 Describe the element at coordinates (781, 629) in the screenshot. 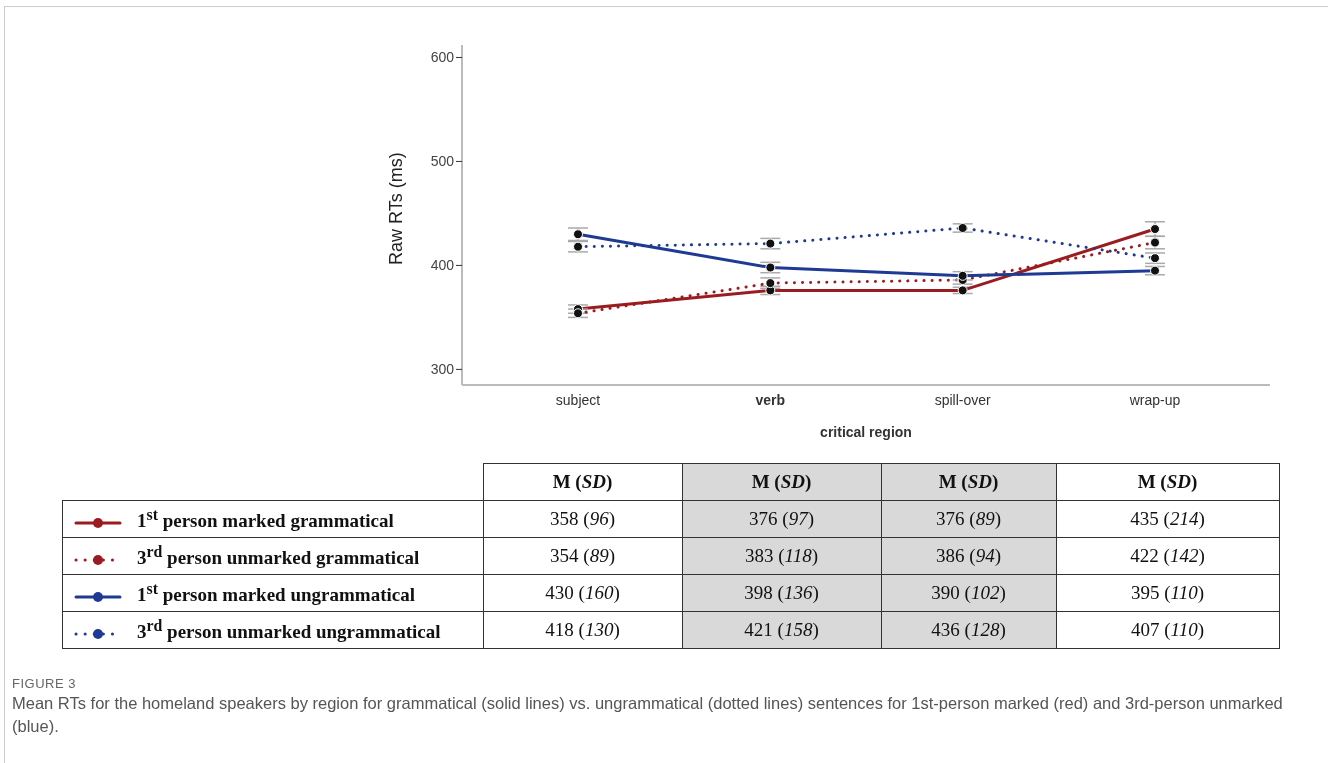

I see `data-label: 421 (158)` at that location.